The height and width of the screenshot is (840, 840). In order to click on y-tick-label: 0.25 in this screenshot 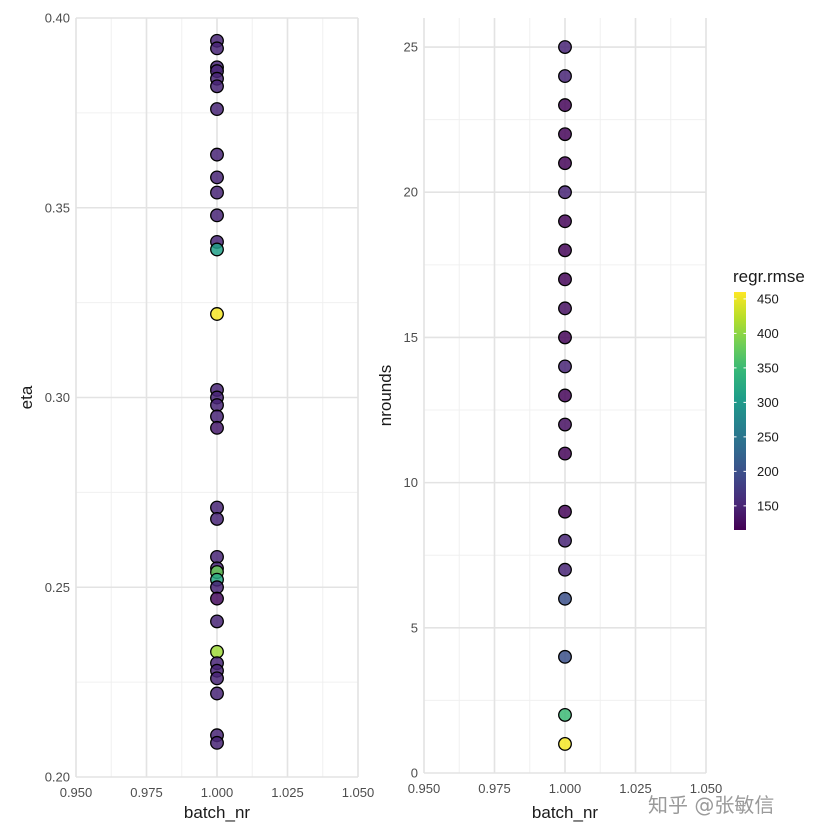, I will do `click(57, 587)`.